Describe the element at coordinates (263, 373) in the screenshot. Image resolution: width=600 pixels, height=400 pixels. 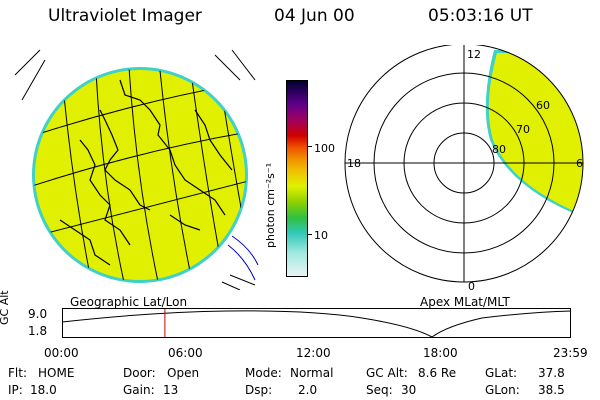
I see `mode-label: Mode:` at that location.